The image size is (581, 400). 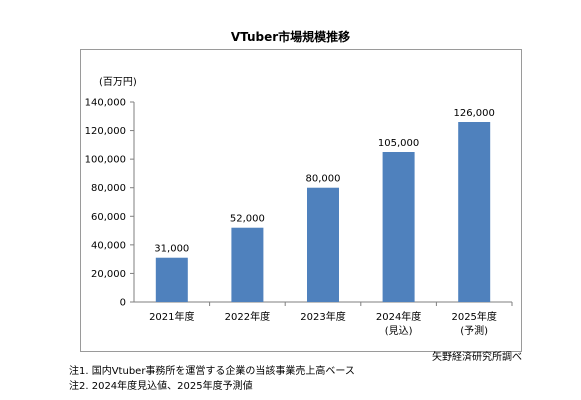 What do you see at coordinates (473, 316) in the screenshot?
I see `x-tick-label: 2025年度` at bounding box center [473, 316].